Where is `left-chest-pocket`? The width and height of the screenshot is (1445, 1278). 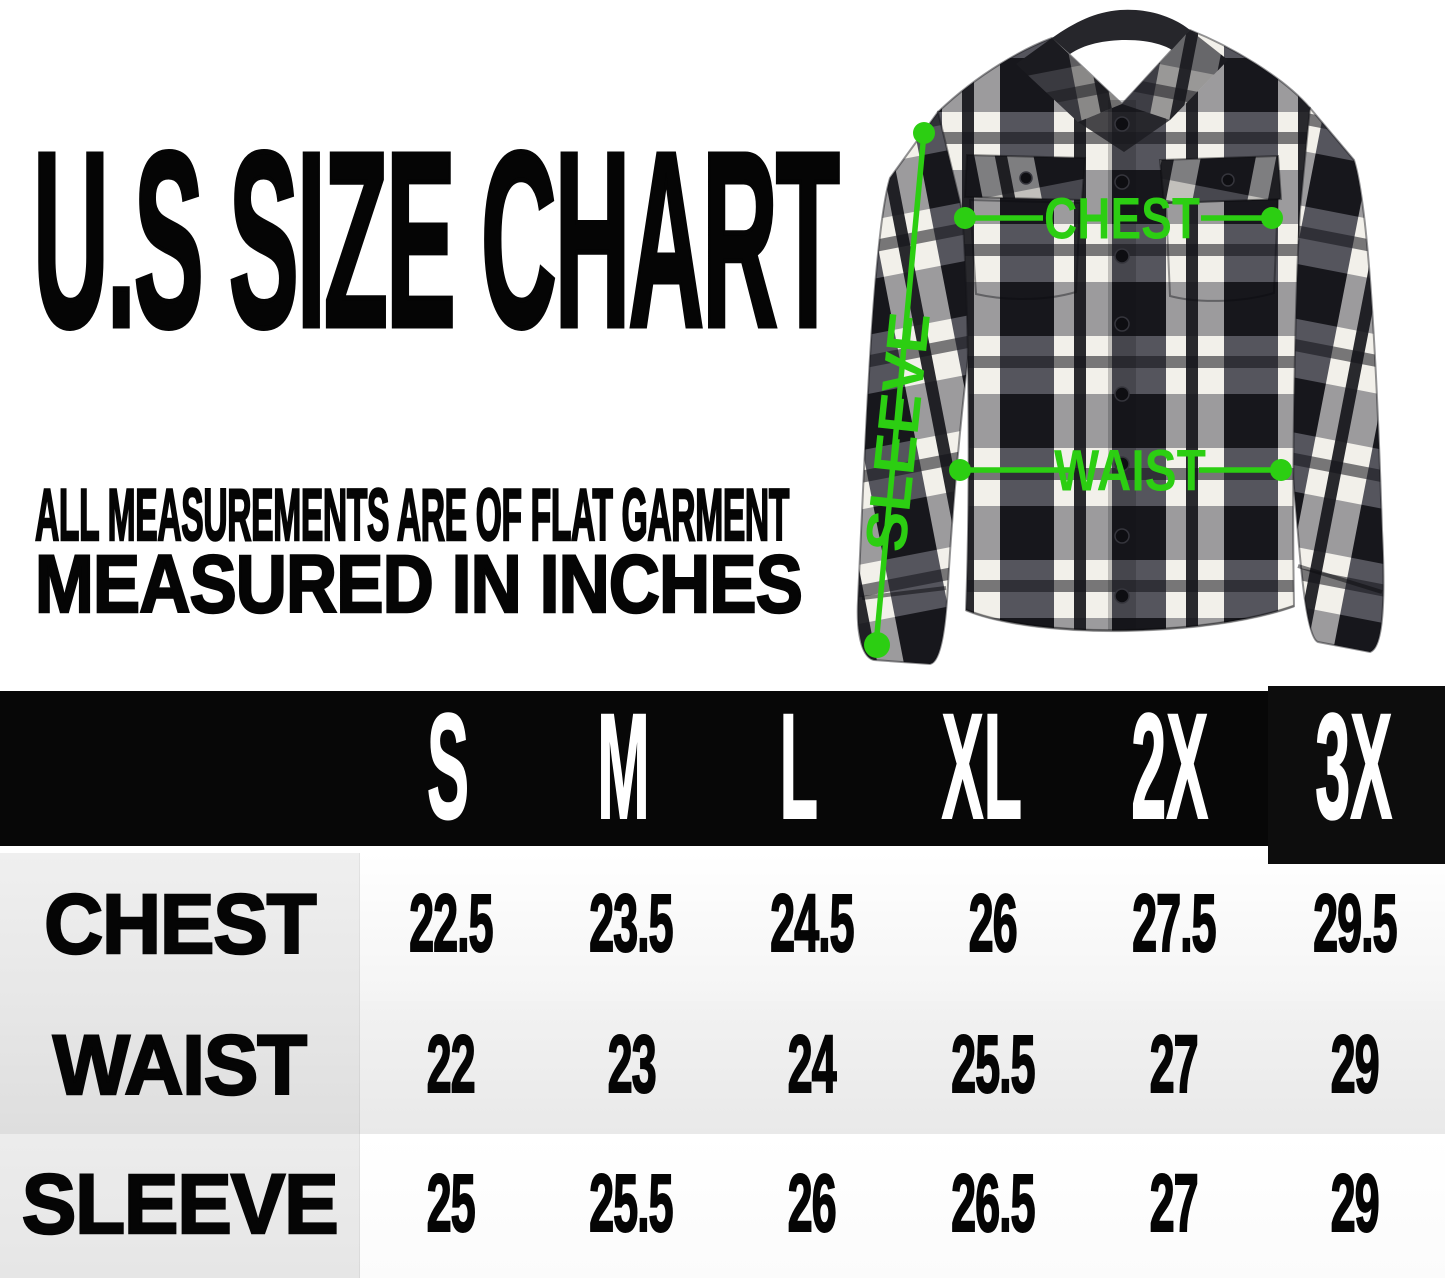
left-chest-pocket is located at coordinates (1025, 226).